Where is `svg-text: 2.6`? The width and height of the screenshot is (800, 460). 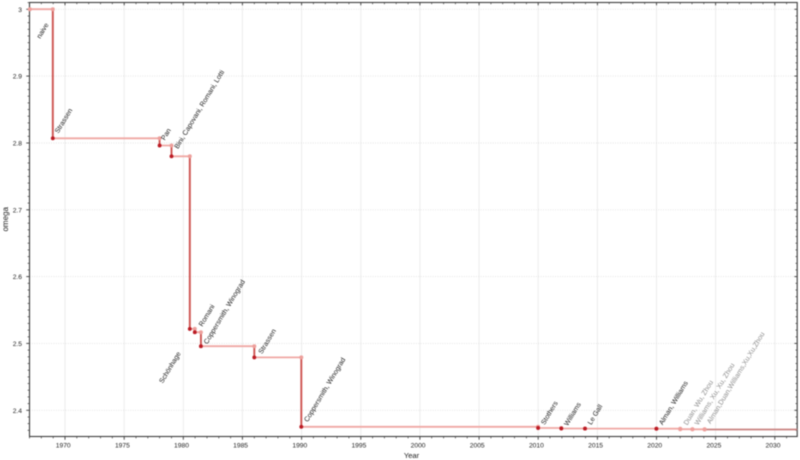 svg-text: 2.6 is located at coordinates (18, 277).